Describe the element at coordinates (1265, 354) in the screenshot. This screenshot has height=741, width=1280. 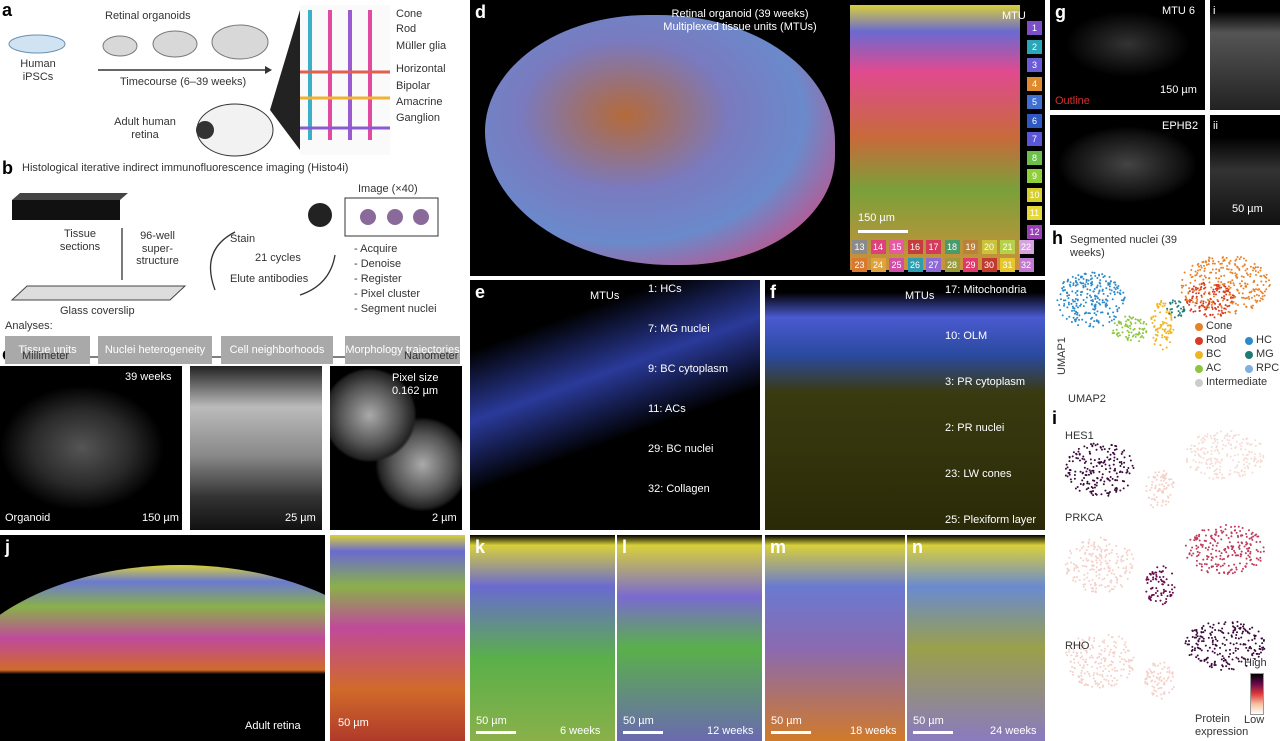
I see `legend-label: MG` at that location.